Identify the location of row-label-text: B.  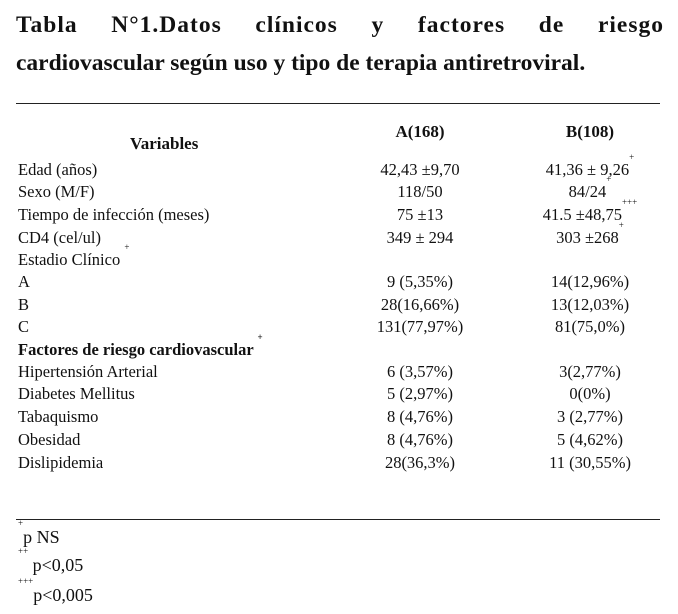
(24, 304).